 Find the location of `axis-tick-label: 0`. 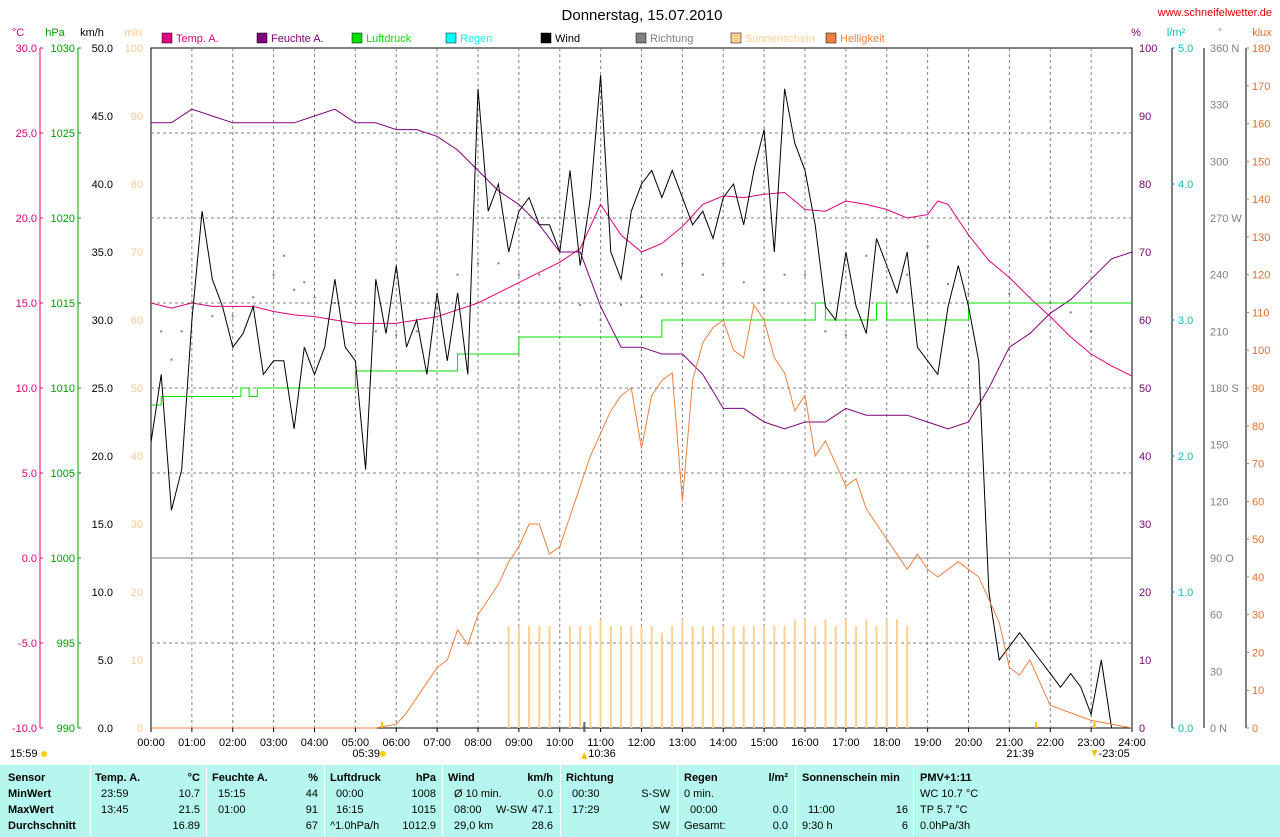

axis-tick-label: 0 is located at coordinates (1255, 729).